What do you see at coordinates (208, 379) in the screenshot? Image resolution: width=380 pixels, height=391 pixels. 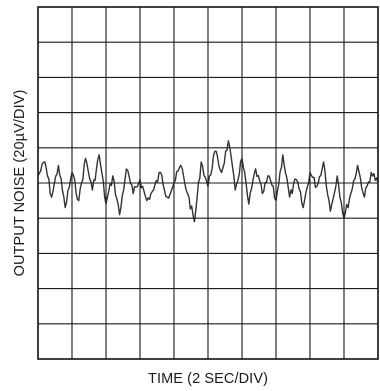 I see `x-axis-label: TIME (2 SEC/DIV)` at bounding box center [208, 379].